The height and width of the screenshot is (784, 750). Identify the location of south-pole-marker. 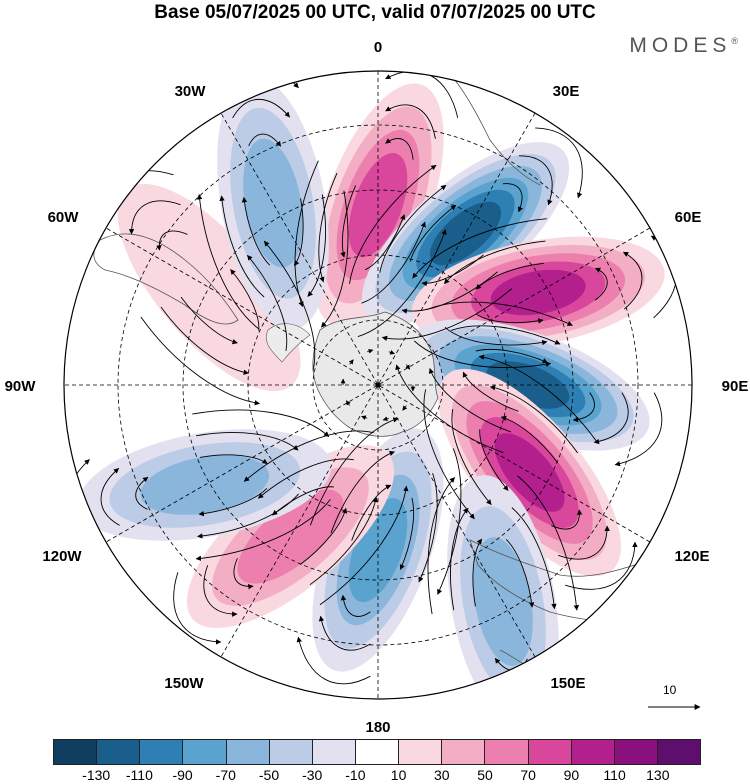
(378, 385).